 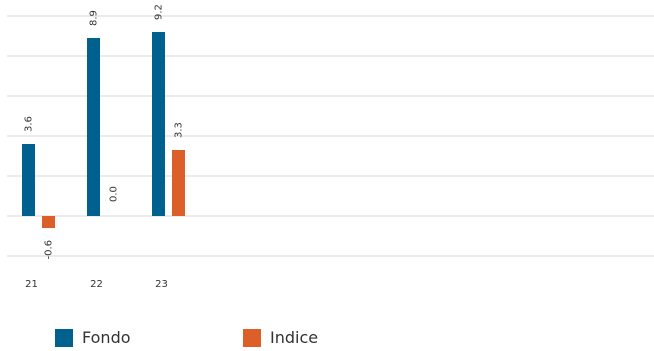 What do you see at coordinates (49, 250) in the screenshot?
I see `data-label-indice-21: -0.6` at bounding box center [49, 250].